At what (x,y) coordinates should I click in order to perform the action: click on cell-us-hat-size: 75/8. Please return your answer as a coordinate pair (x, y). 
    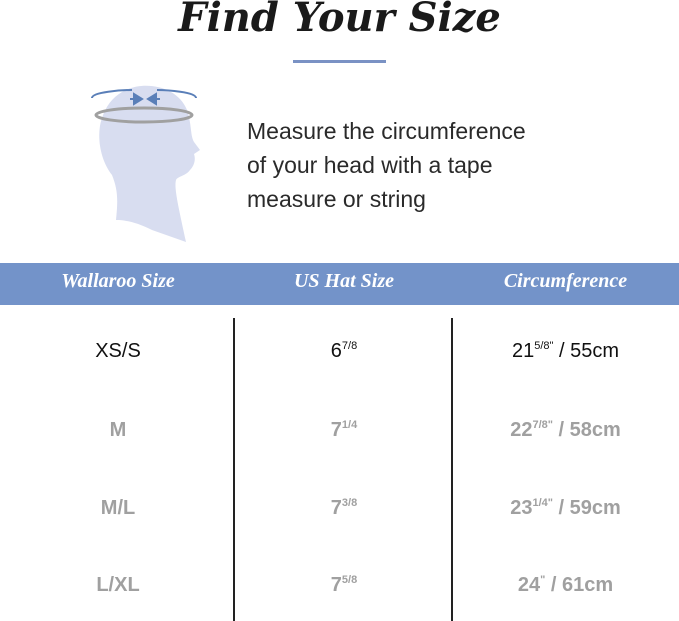
    Looking at the image, I should click on (344, 585).